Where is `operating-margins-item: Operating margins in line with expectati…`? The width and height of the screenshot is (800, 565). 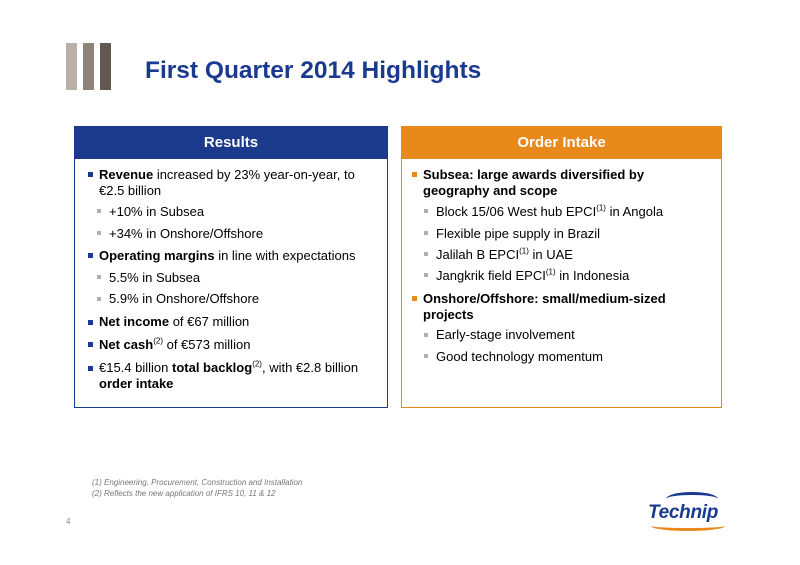 operating-margins-item: Operating margins in line with expectati… is located at coordinates (227, 255).